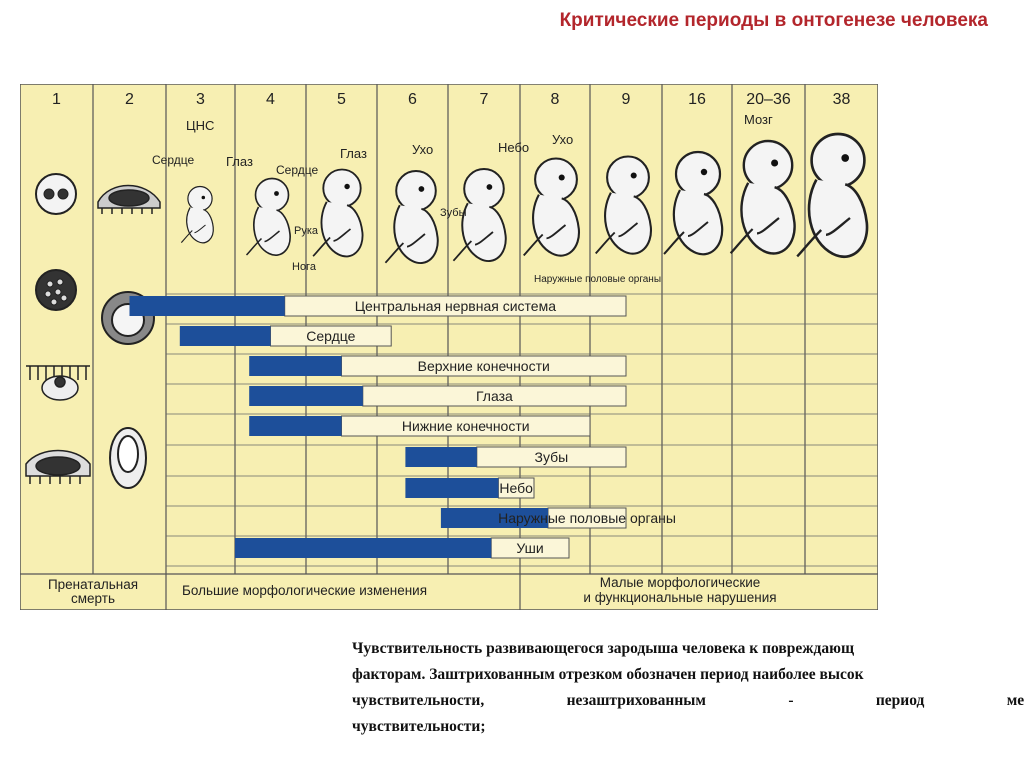 The image size is (1024, 767). I want to click on week-label: 3, so click(200, 99).